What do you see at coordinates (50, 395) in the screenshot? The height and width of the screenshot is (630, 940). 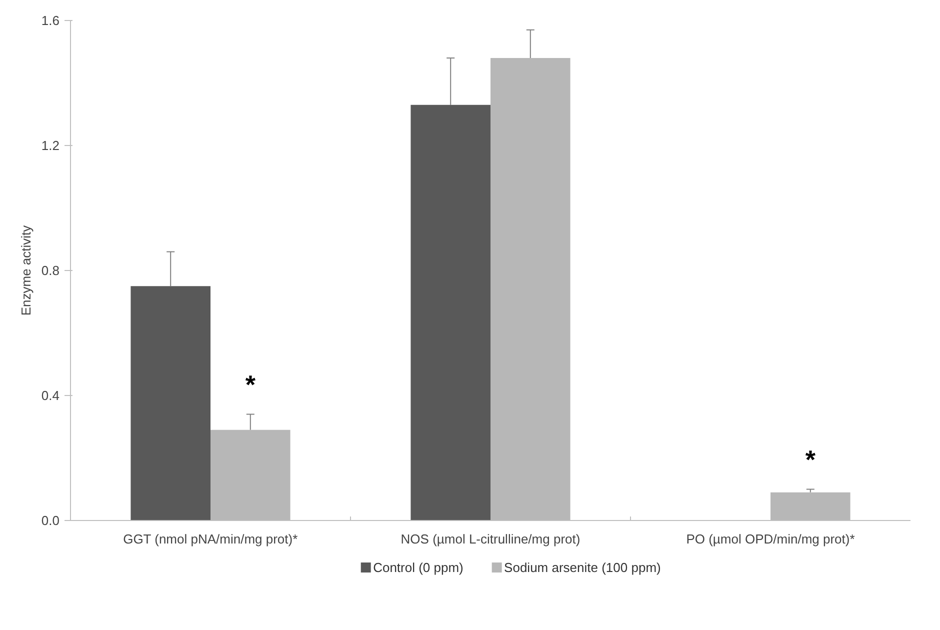 I see `y-tick-label: 0.4` at bounding box center [50, 395].